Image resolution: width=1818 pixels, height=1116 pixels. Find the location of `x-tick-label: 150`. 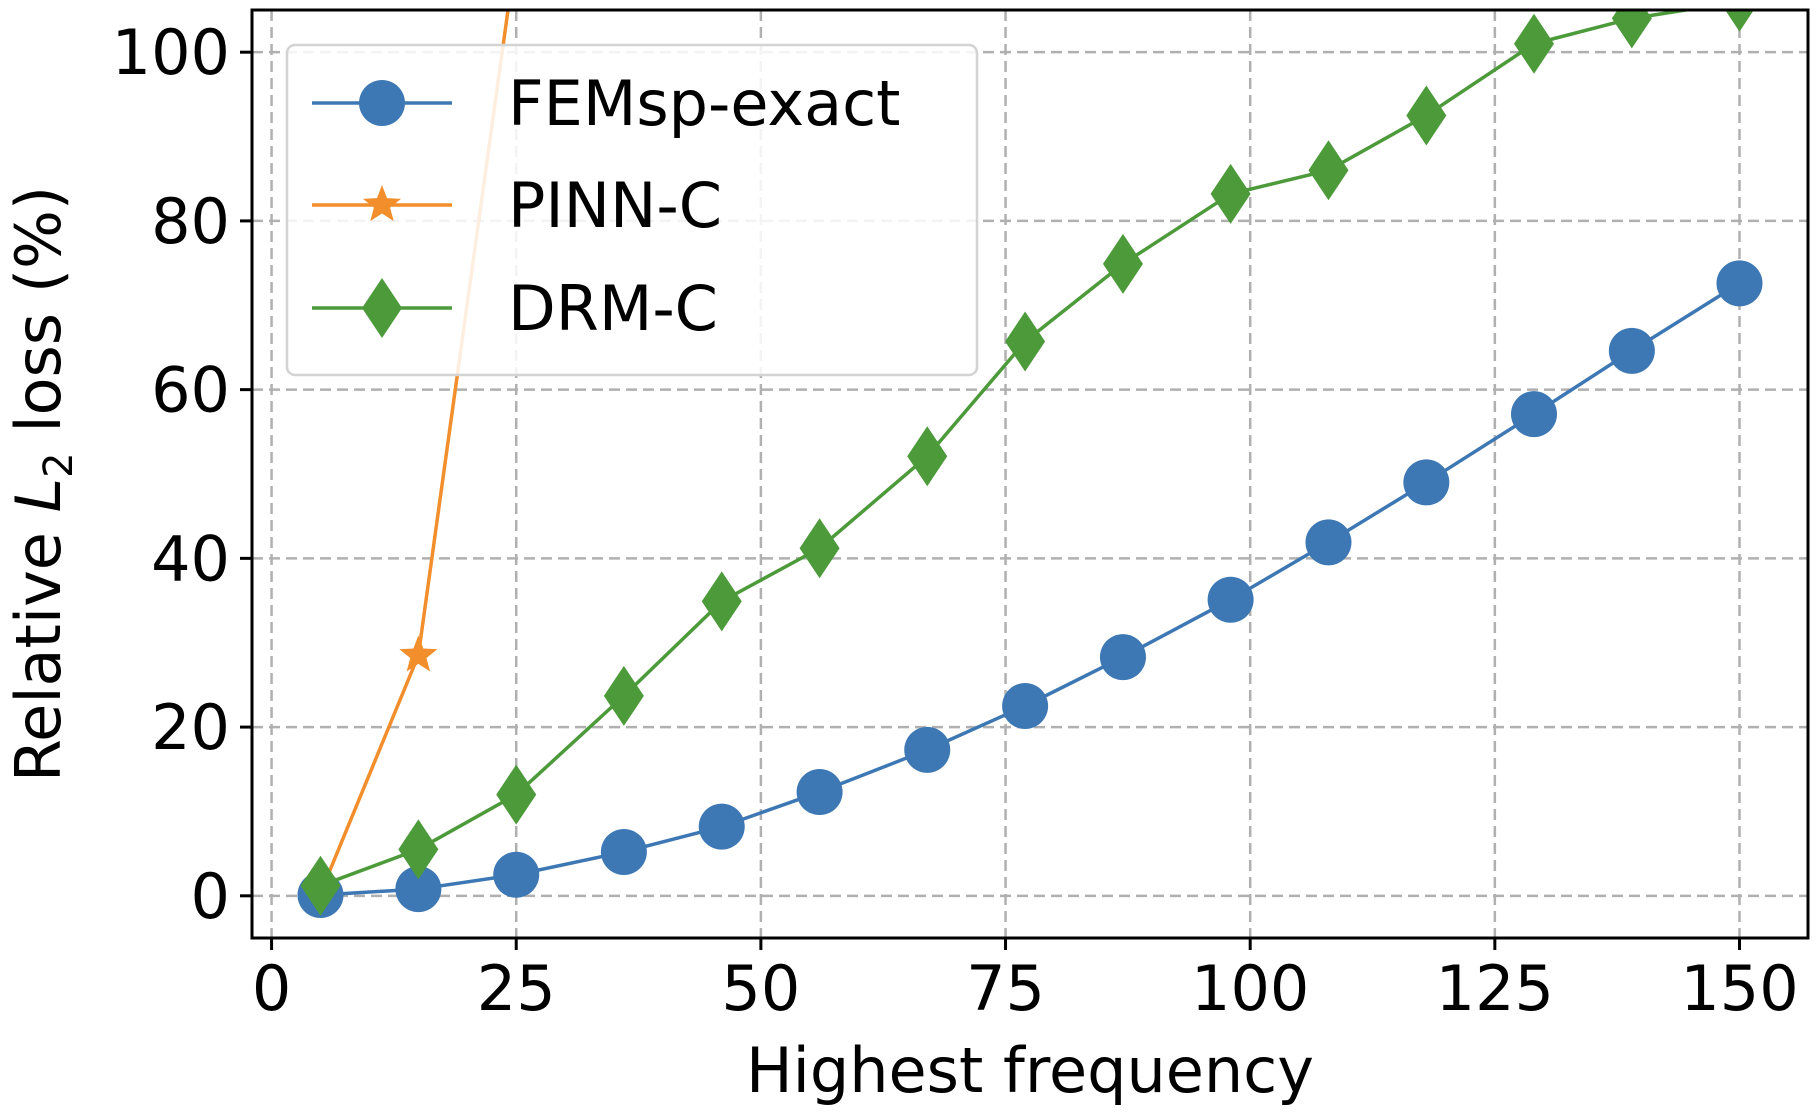

x-tick-label: 150 is located at coordinates (1739, 988).